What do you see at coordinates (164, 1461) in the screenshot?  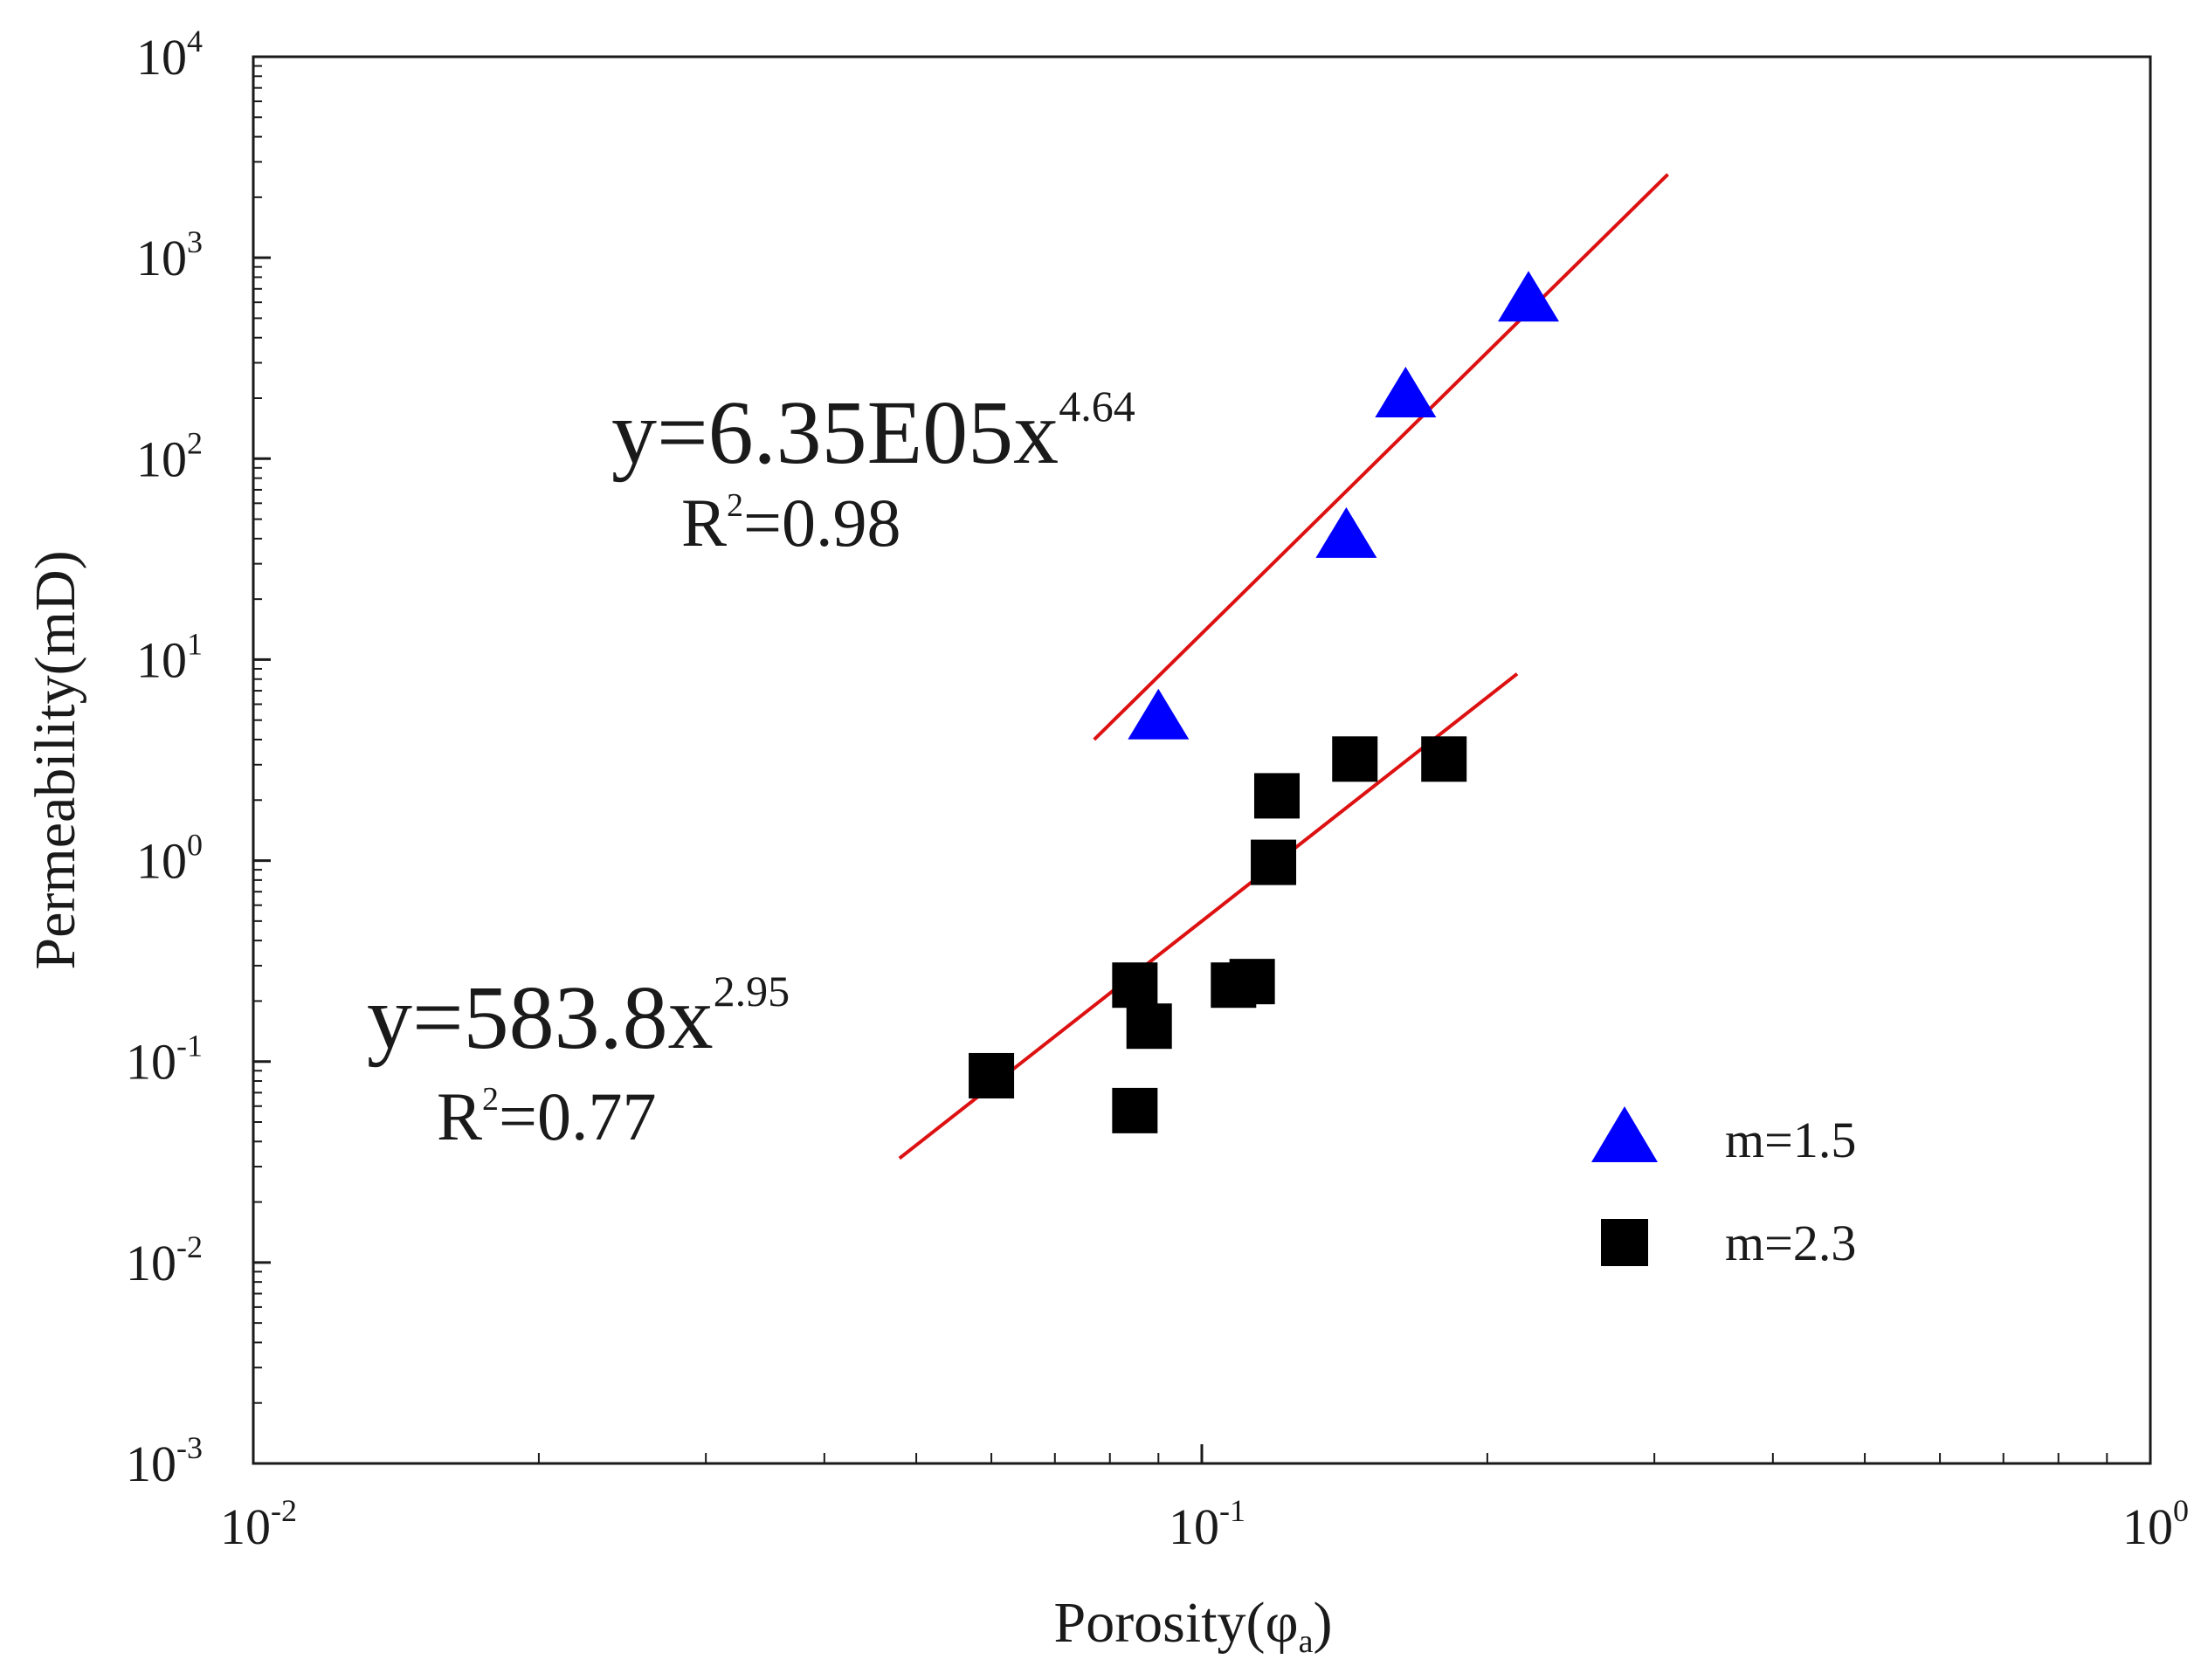 I see `y-tick-label: 10⁻³` at bounding box center [164, 1461].